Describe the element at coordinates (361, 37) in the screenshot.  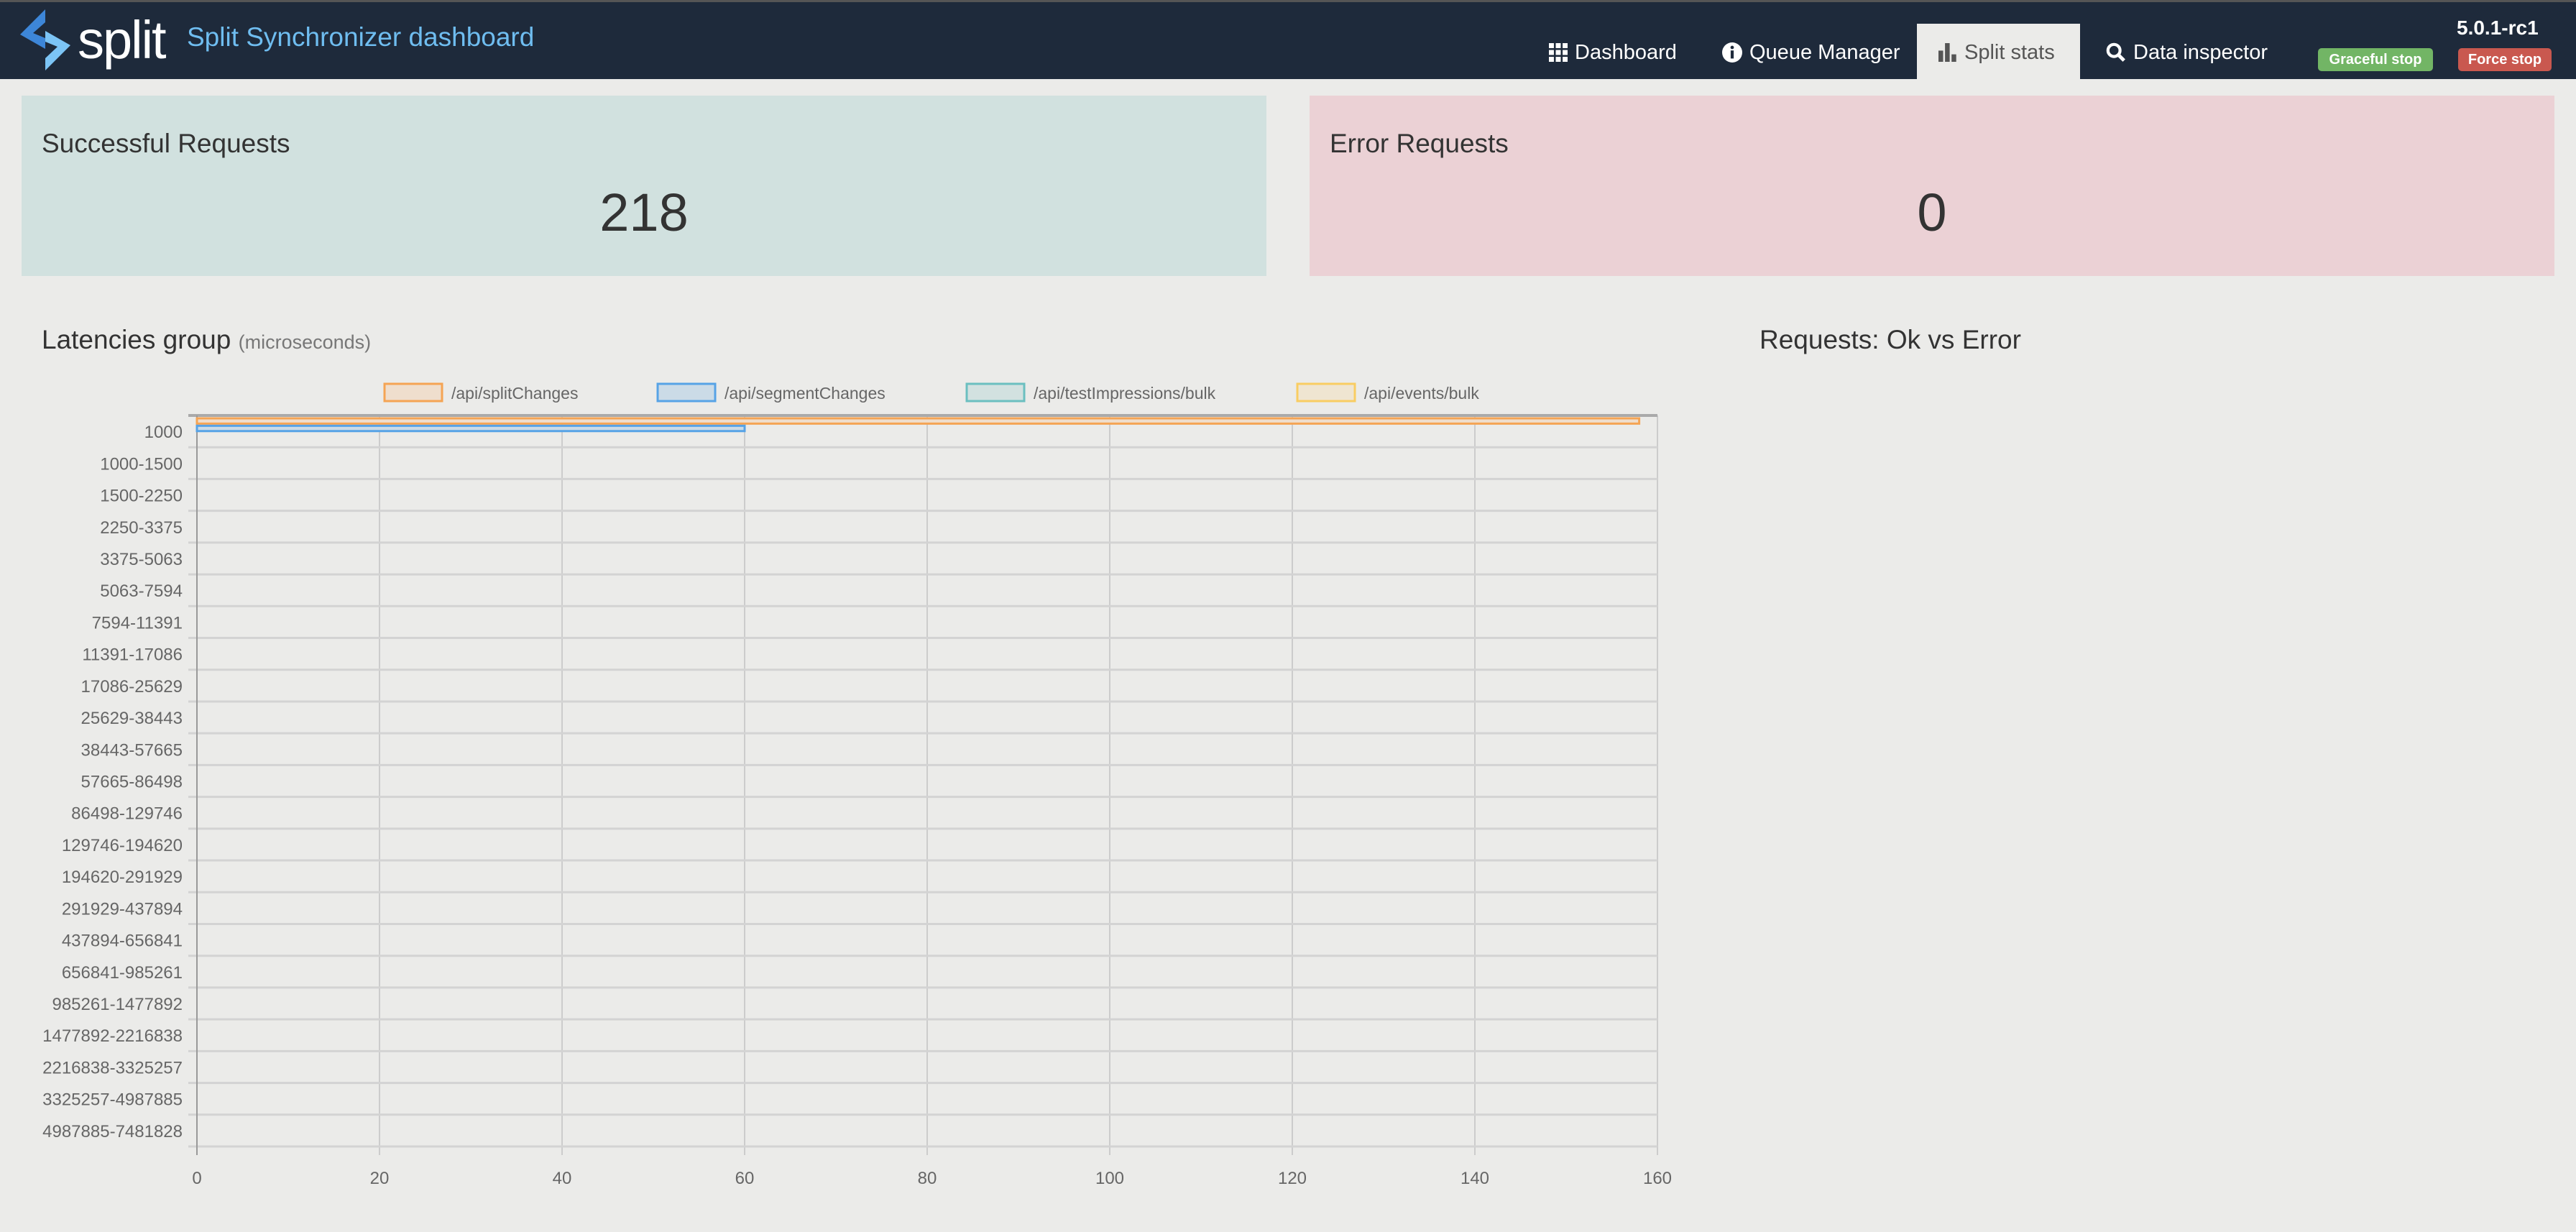
I see `app-title: Split Synchronizer dashboard` at that location.